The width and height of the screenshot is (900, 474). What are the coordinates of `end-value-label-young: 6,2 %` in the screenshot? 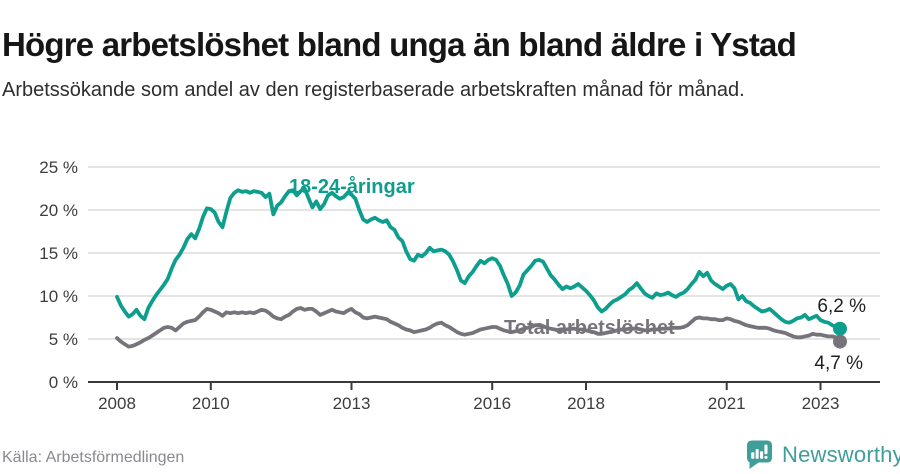 It's located at (841, 306).